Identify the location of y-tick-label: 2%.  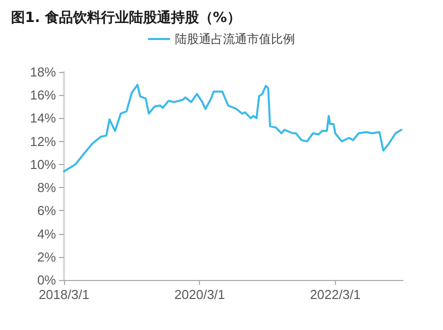
(46, 256).